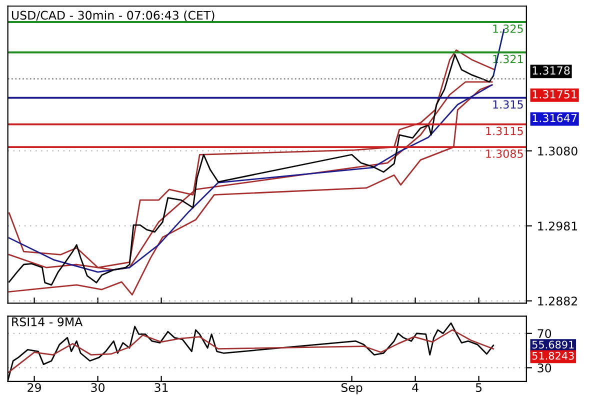 The width and height of the screenshot is (603, 408). Describe the element at coordinates (415, 387) in the screenshot. I see `x-tick-label: 4` at that location.